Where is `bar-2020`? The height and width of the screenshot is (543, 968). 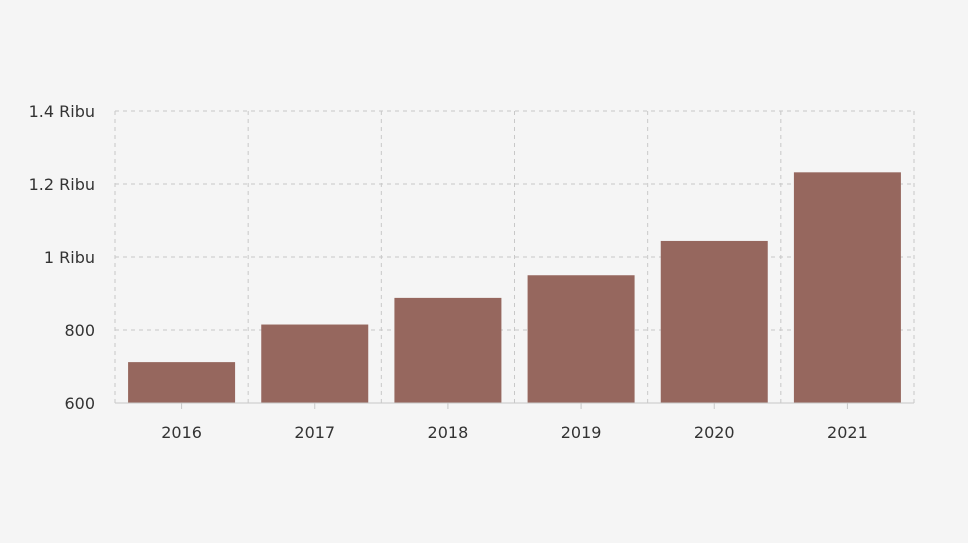 bar-2020 is located at coordinates (714, 321).